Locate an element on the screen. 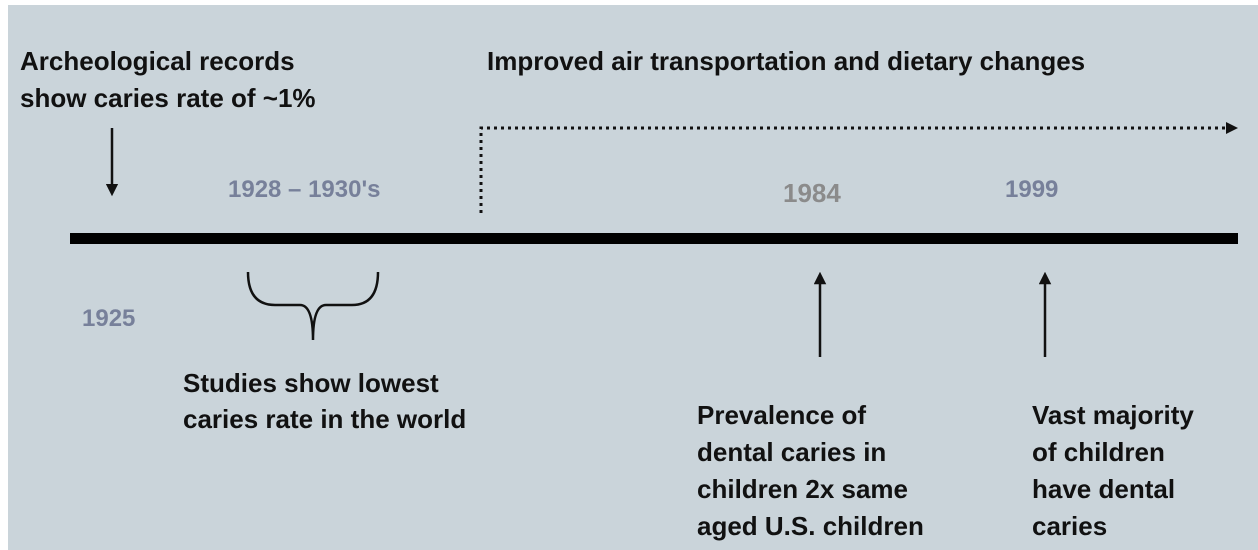 Image resolution: width=1258 pixels, height=550 pixels. year: 1925 is located at coordinates (108, 318).